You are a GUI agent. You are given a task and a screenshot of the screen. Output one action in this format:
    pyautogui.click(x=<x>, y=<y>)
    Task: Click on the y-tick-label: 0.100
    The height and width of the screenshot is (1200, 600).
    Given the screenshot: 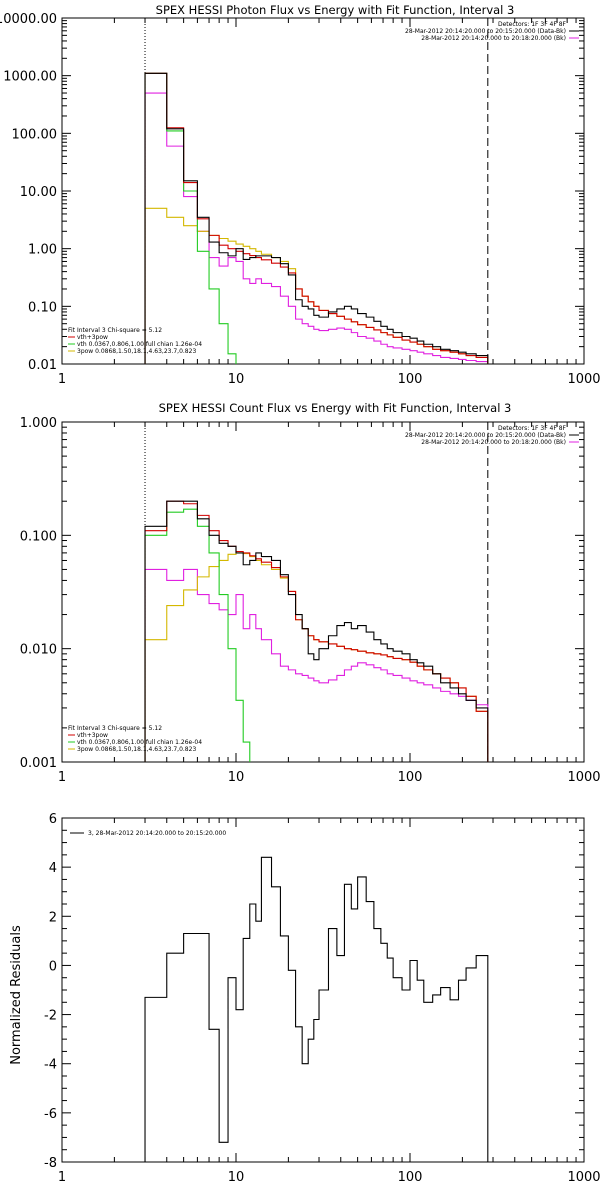 What is the action you would take?
    pyautogui.click(x=38, y=536)
    